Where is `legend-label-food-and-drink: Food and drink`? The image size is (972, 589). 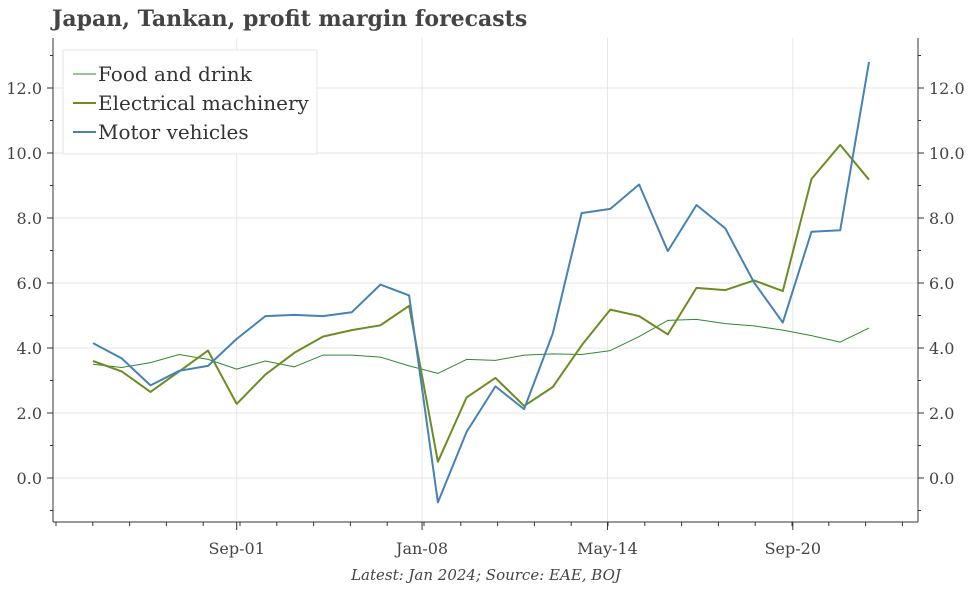 legend-label-food-and-drink: Food and drink is located at coordinates (175, 74).